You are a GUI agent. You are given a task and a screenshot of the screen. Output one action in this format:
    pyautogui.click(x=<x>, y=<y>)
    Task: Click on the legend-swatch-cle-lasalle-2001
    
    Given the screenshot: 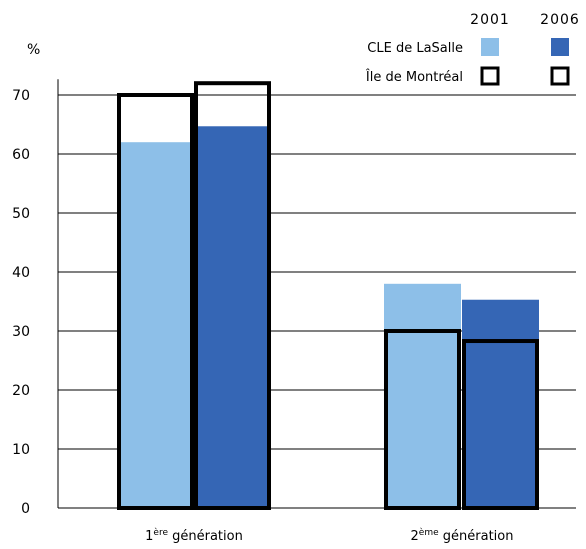 What is the action you would take?
    pyautogui.click(x=490, y=47)
    